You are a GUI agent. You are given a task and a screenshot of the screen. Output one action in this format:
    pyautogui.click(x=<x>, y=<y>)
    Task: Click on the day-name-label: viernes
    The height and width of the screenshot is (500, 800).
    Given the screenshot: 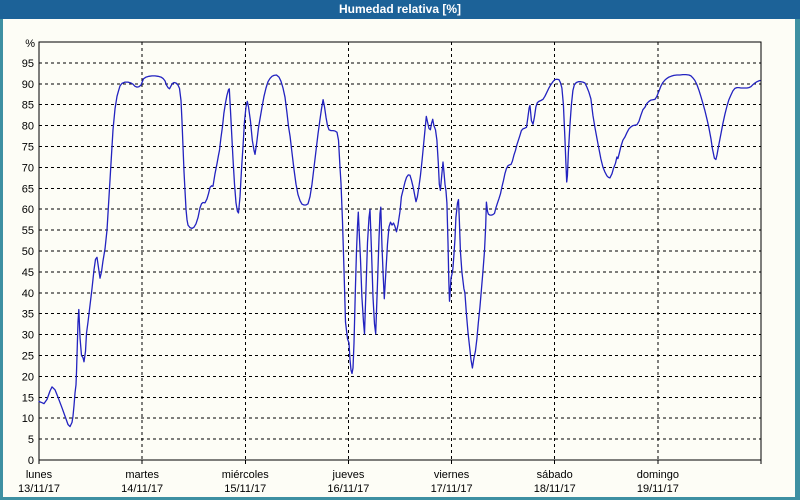 What is the action you would take?
    pyautogui.click(x=452, y=475)
    